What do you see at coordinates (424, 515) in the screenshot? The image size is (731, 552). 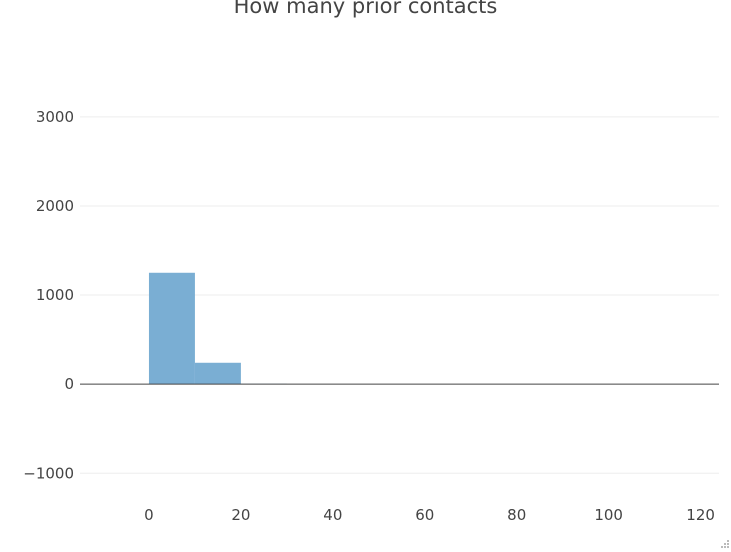 I see `x-tick-label: 60` at bounding box center [424, 515].